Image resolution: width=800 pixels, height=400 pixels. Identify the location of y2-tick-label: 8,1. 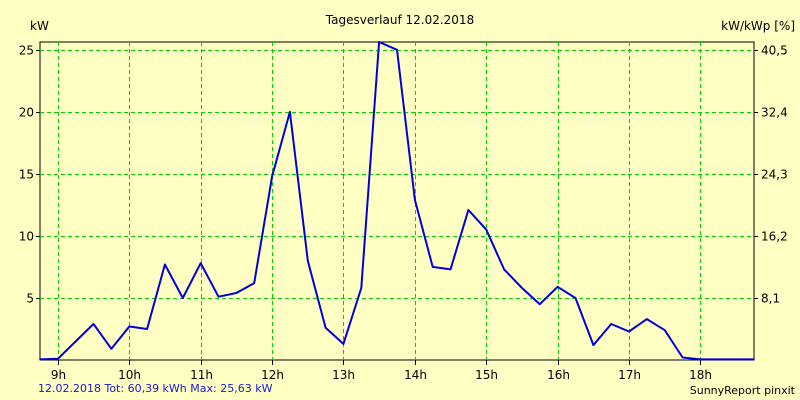
(770, 299).